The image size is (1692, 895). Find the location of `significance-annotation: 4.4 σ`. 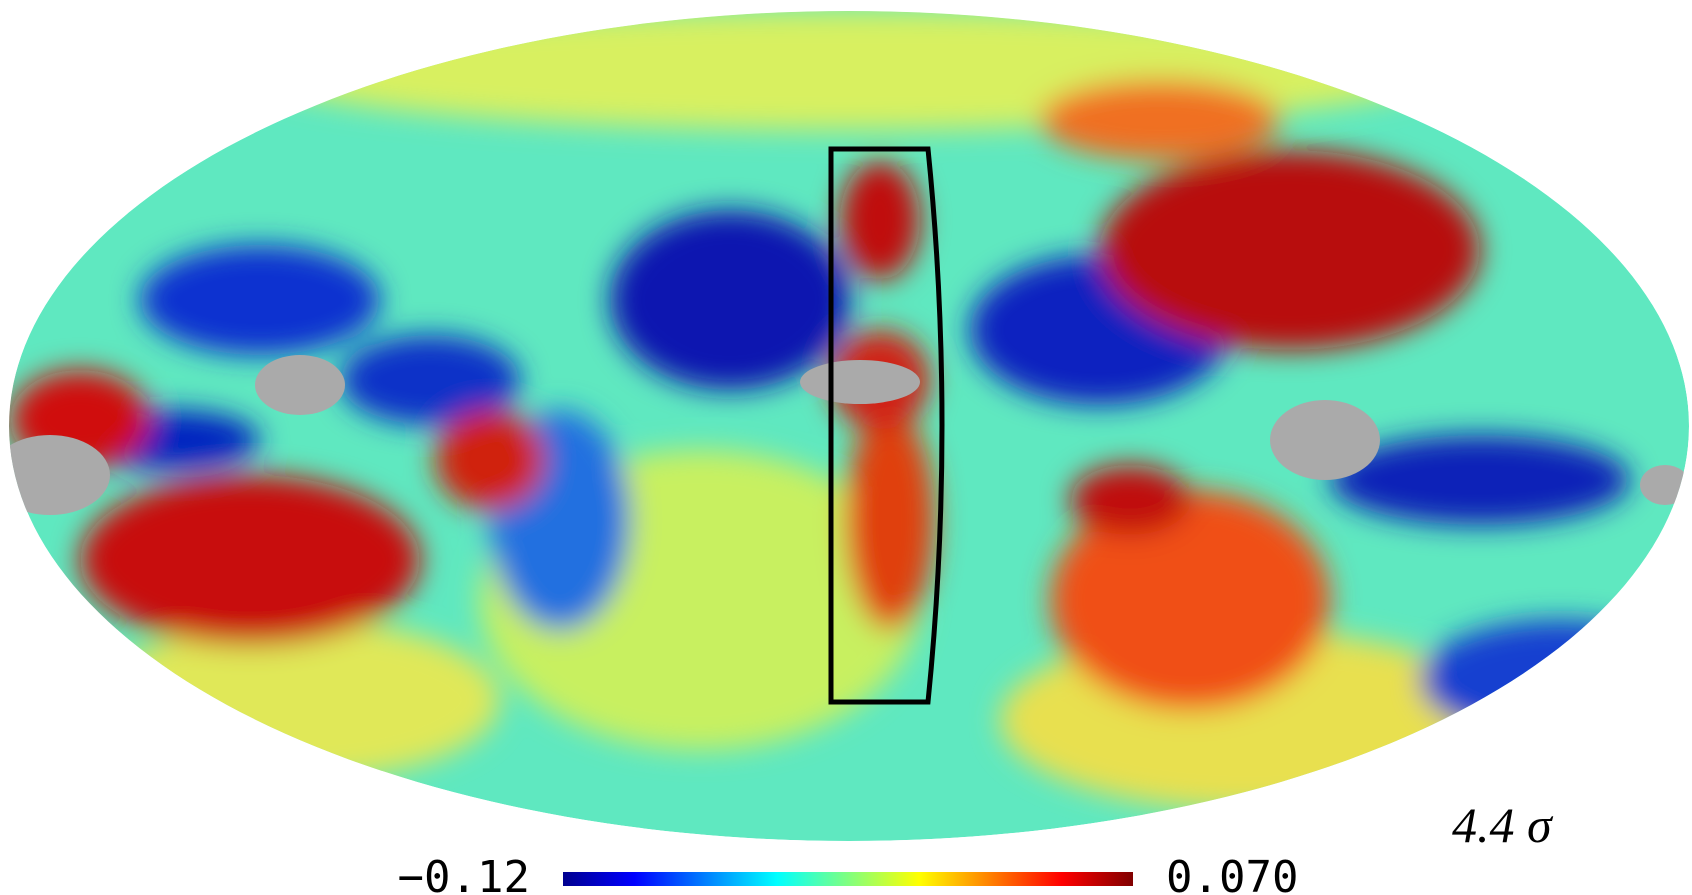

significance-annotation: 4.4 σ is located at coordinates (1503, 825).